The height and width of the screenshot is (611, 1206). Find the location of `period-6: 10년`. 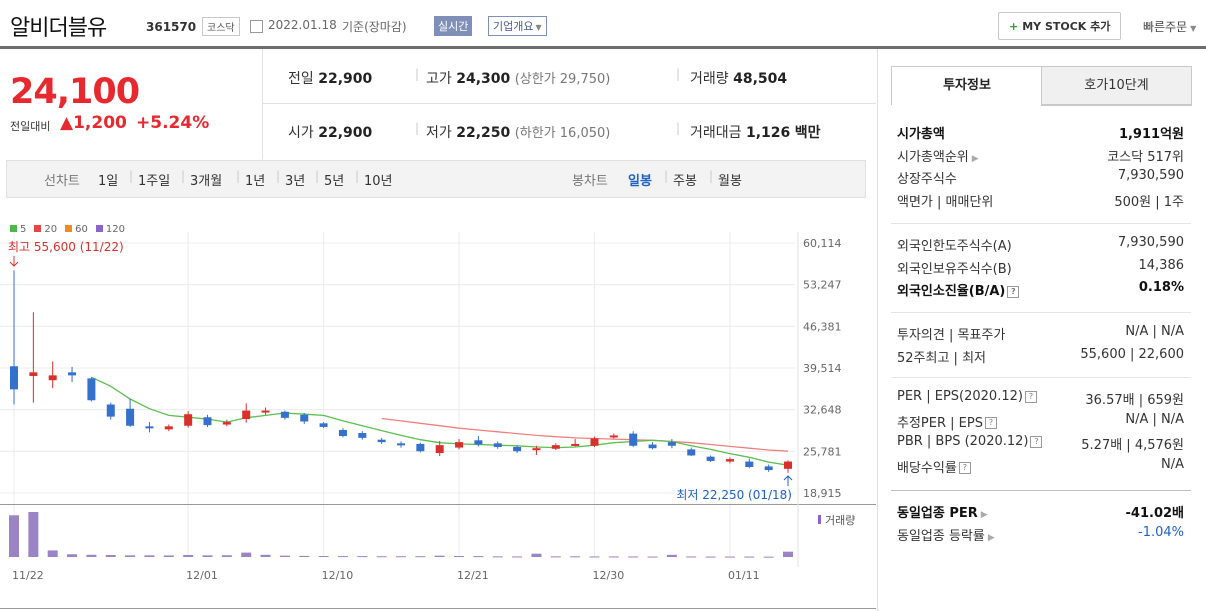

period-6: 10년 is located at coordinates (378, 181).